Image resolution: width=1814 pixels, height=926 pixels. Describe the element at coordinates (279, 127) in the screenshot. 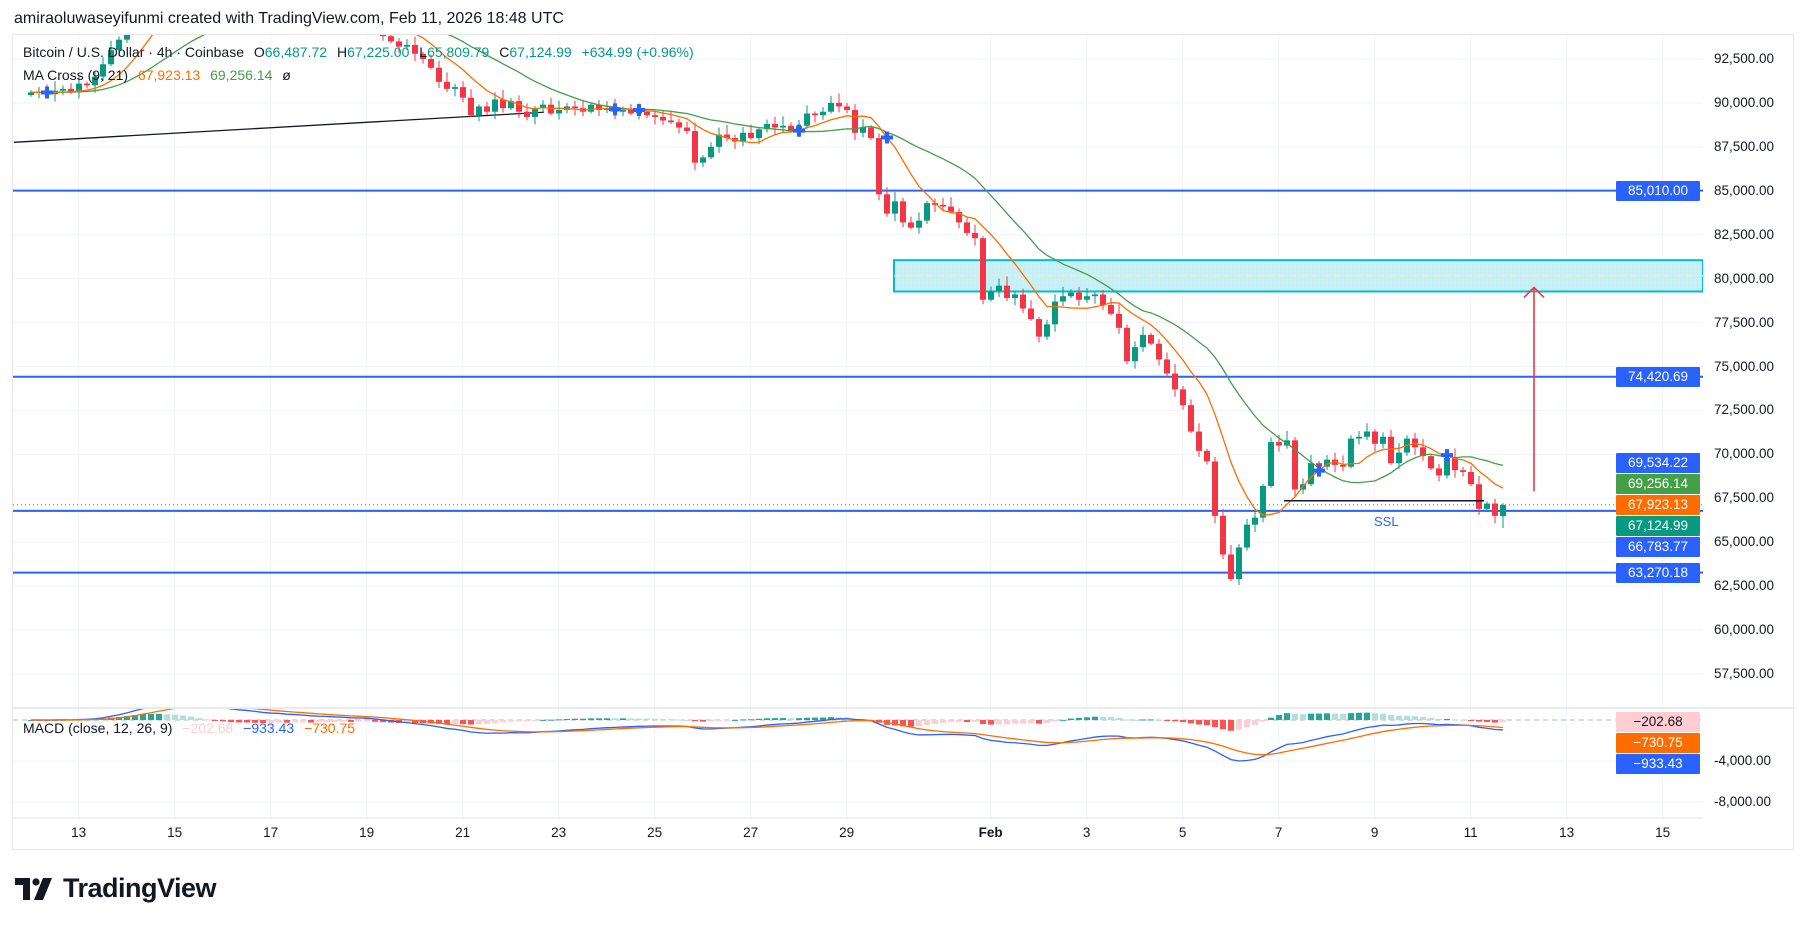

I see `trendline` at that location.